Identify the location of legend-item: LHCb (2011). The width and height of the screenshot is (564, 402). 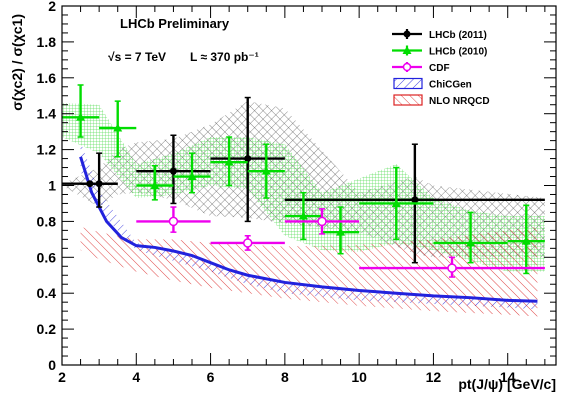
(439, 35).